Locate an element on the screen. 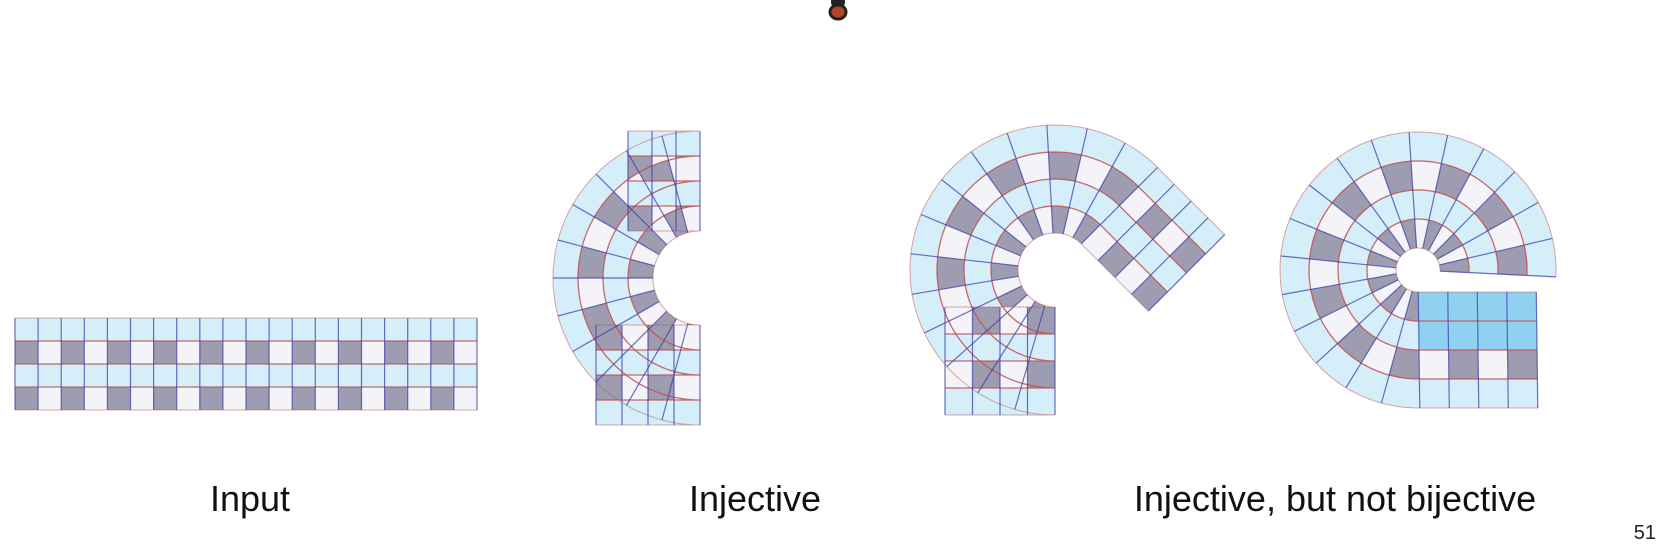  not-bijective-2-grid-row-line is located at coordinates (1437, 270).